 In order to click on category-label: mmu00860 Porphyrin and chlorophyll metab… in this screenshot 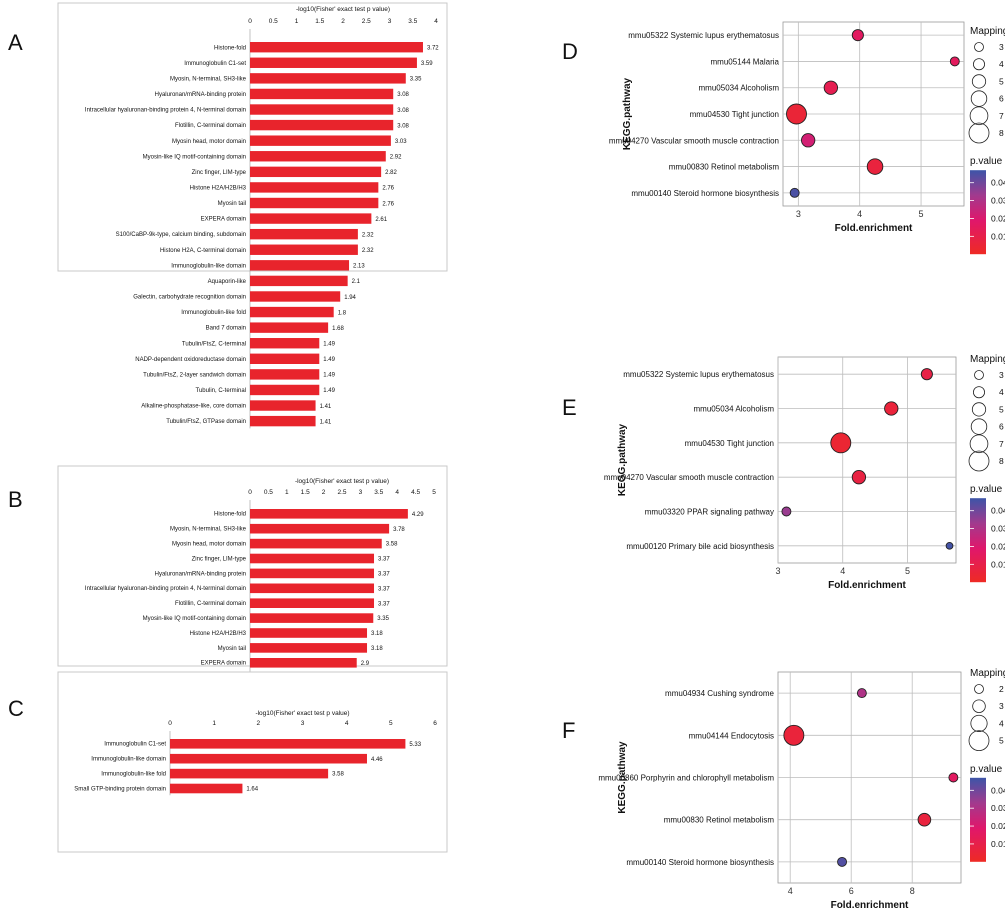, I will do `click(686, 778)`.